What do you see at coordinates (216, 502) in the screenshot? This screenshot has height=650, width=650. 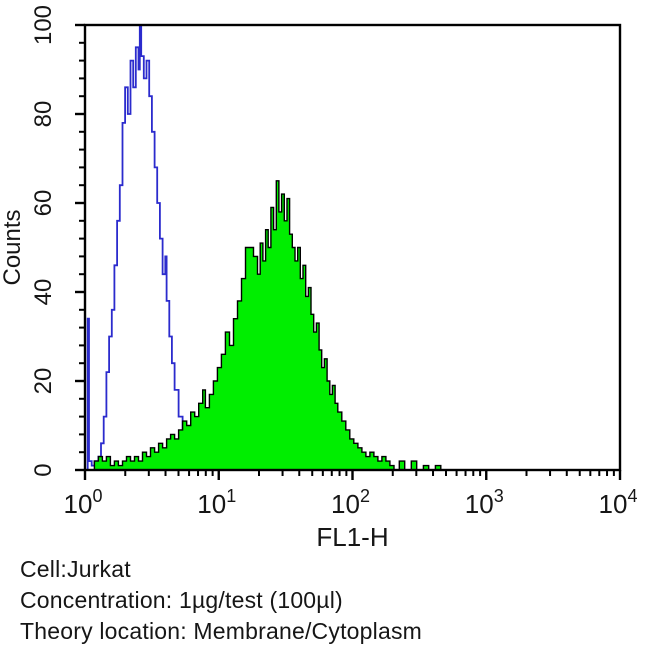 I see `x-tick-label: 10¹` at bounding box center [216, 502].